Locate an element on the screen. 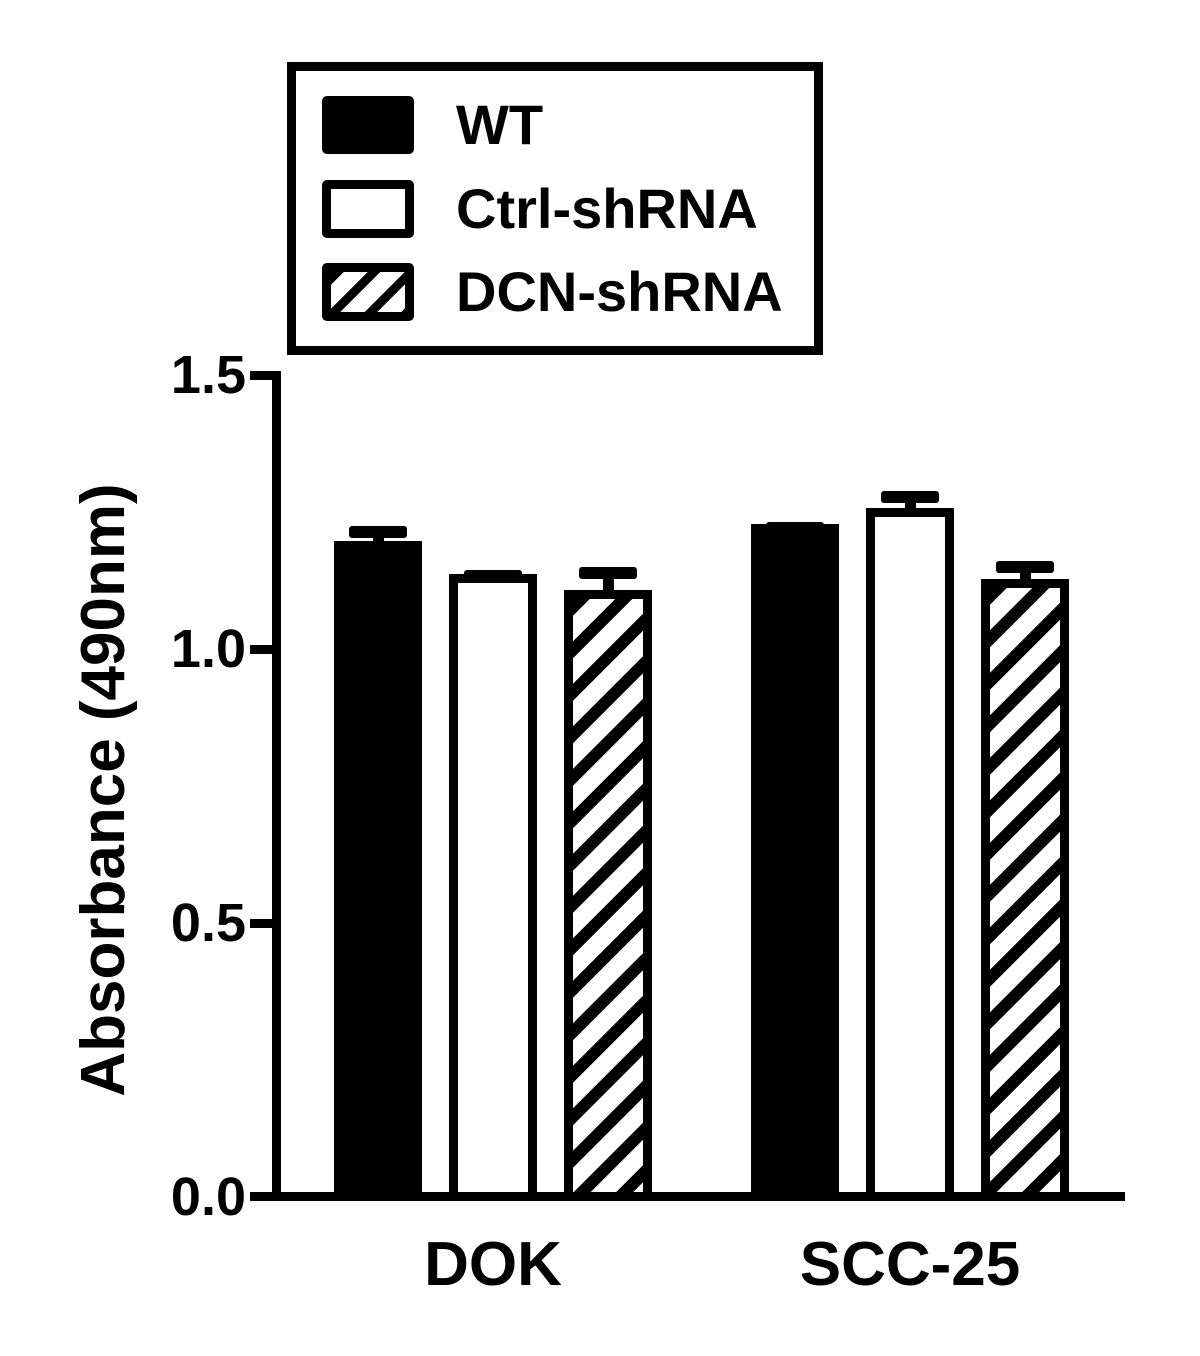  bar-scc-25-dcn-shrna is located at coordinates (1025, 890).